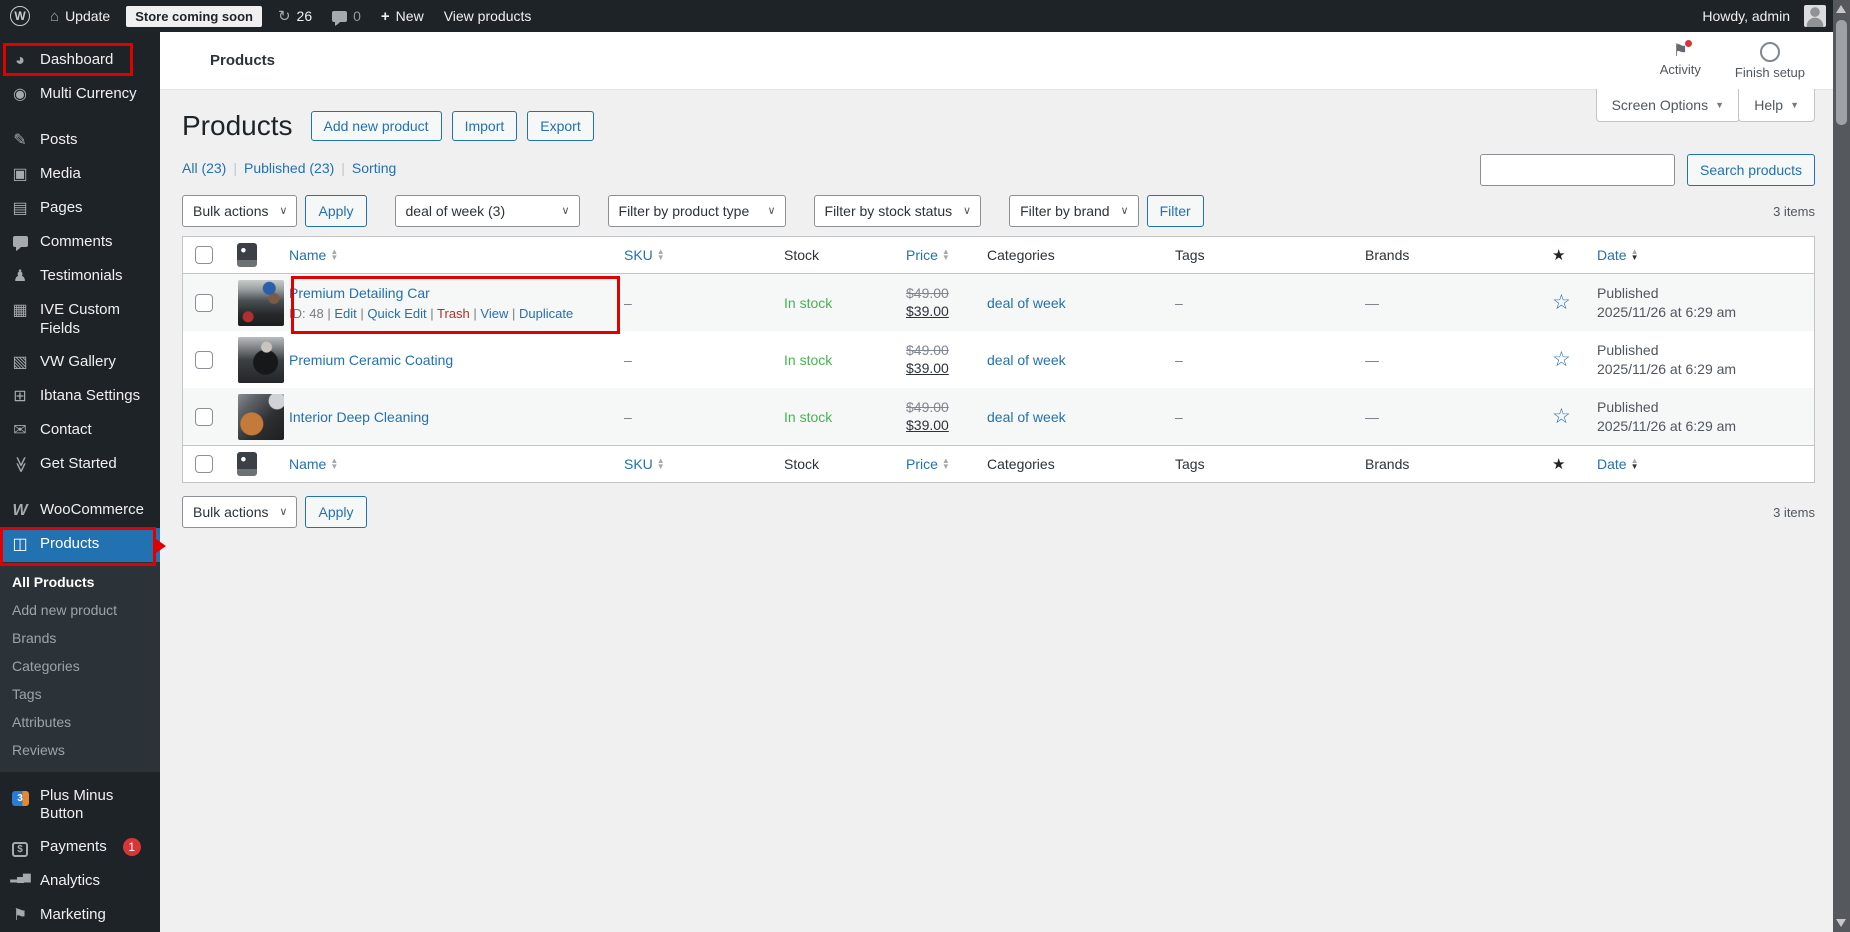 The height and width of the screenshot is (932, 1850). I want to click on product-id-label: ID: 48, so click(306, 313).